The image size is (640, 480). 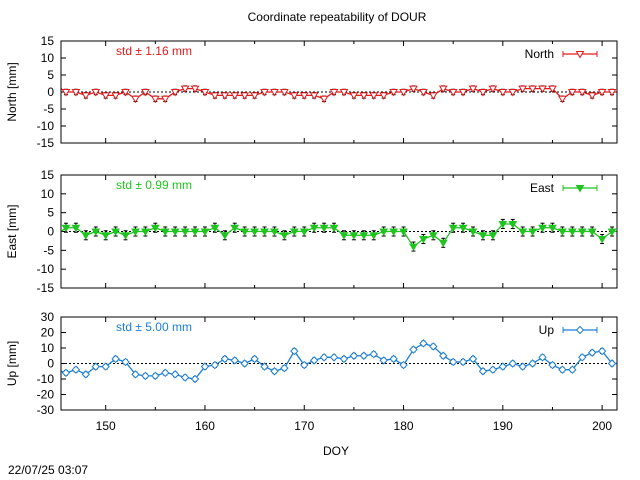 I want to click on y-tick-label: -15, so click(x=46, y=288).